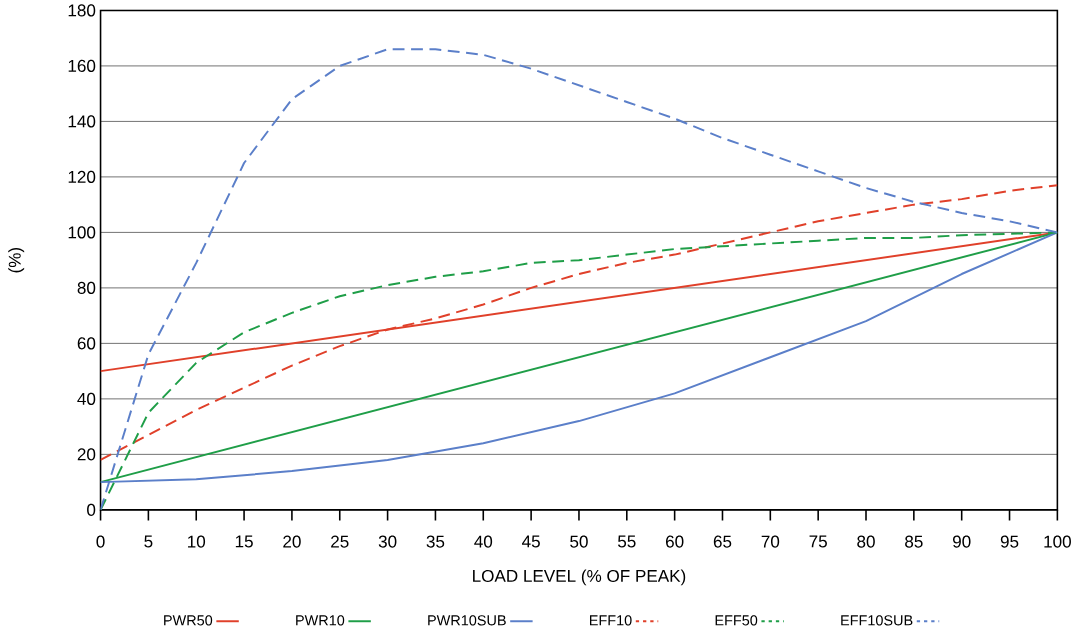 The height and width of the screenshot is (633, 1076). I want to click on x-tick-label: 55, so click(626, 541).